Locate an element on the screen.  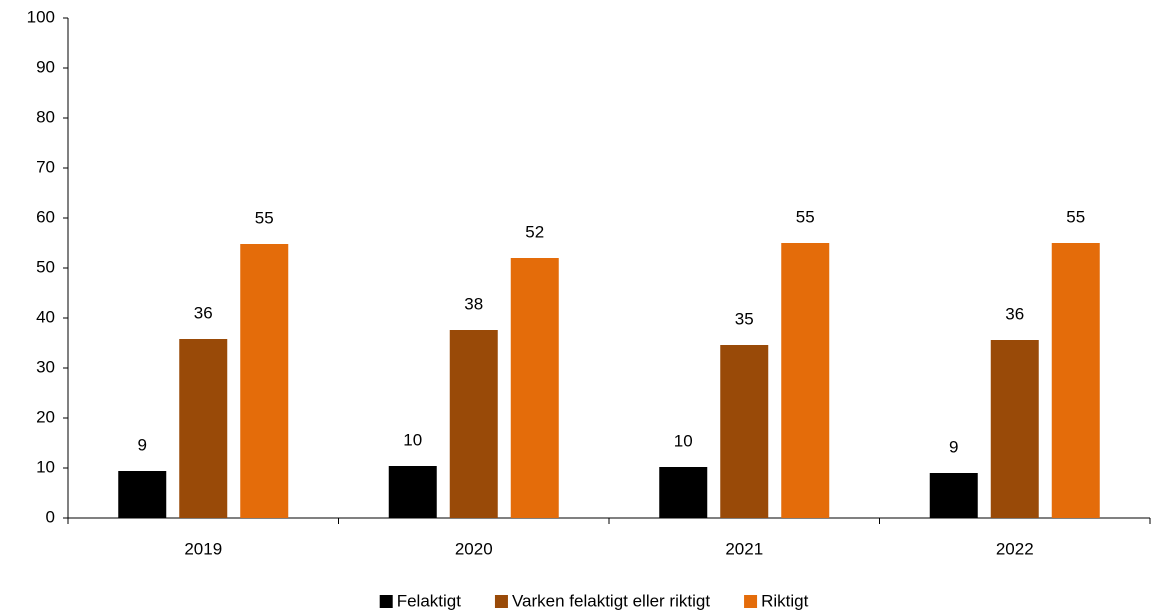
y-tick-label: 50 is located at coordinates (45, 266).